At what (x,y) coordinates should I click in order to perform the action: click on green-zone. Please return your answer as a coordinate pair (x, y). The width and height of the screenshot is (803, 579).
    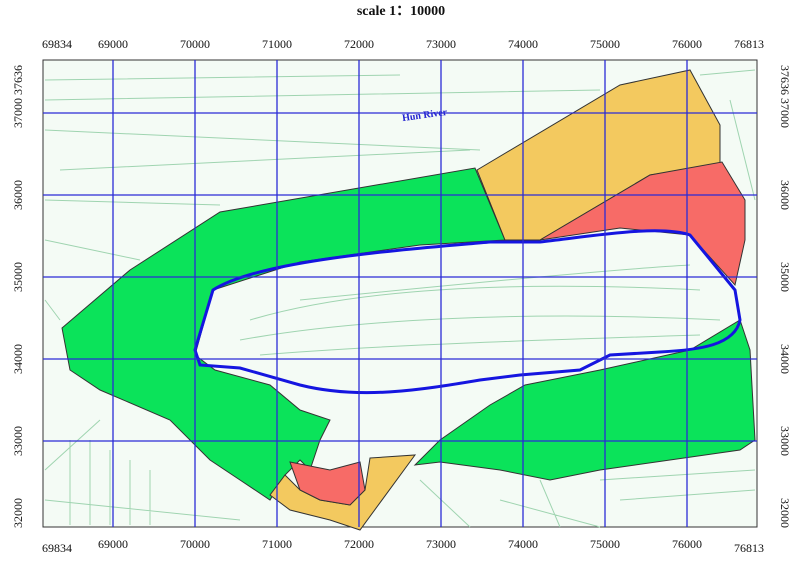
    Looking at the image, I should click on (584, 400).